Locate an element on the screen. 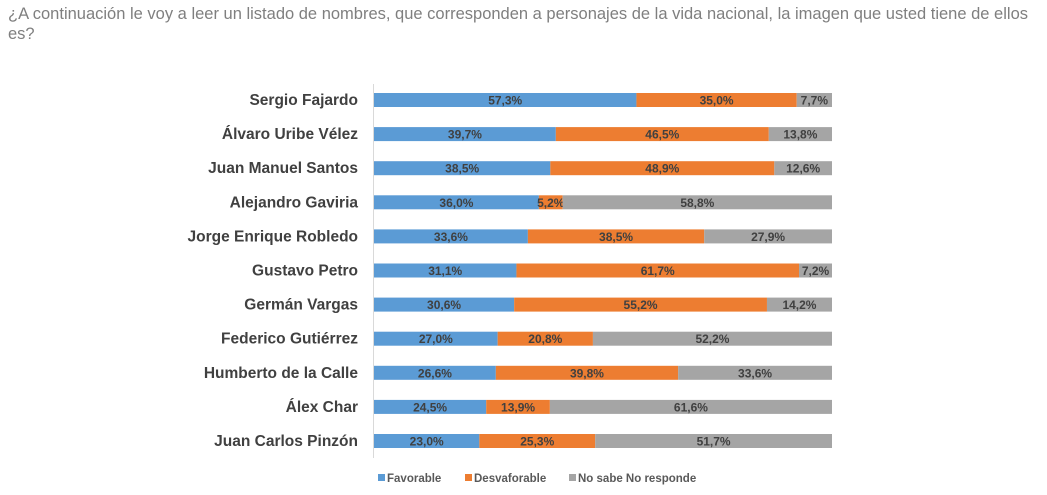 The height and width of the screenshot is (495, 1047). legend-label: Desvaforable is located at coordinates (510, 479).